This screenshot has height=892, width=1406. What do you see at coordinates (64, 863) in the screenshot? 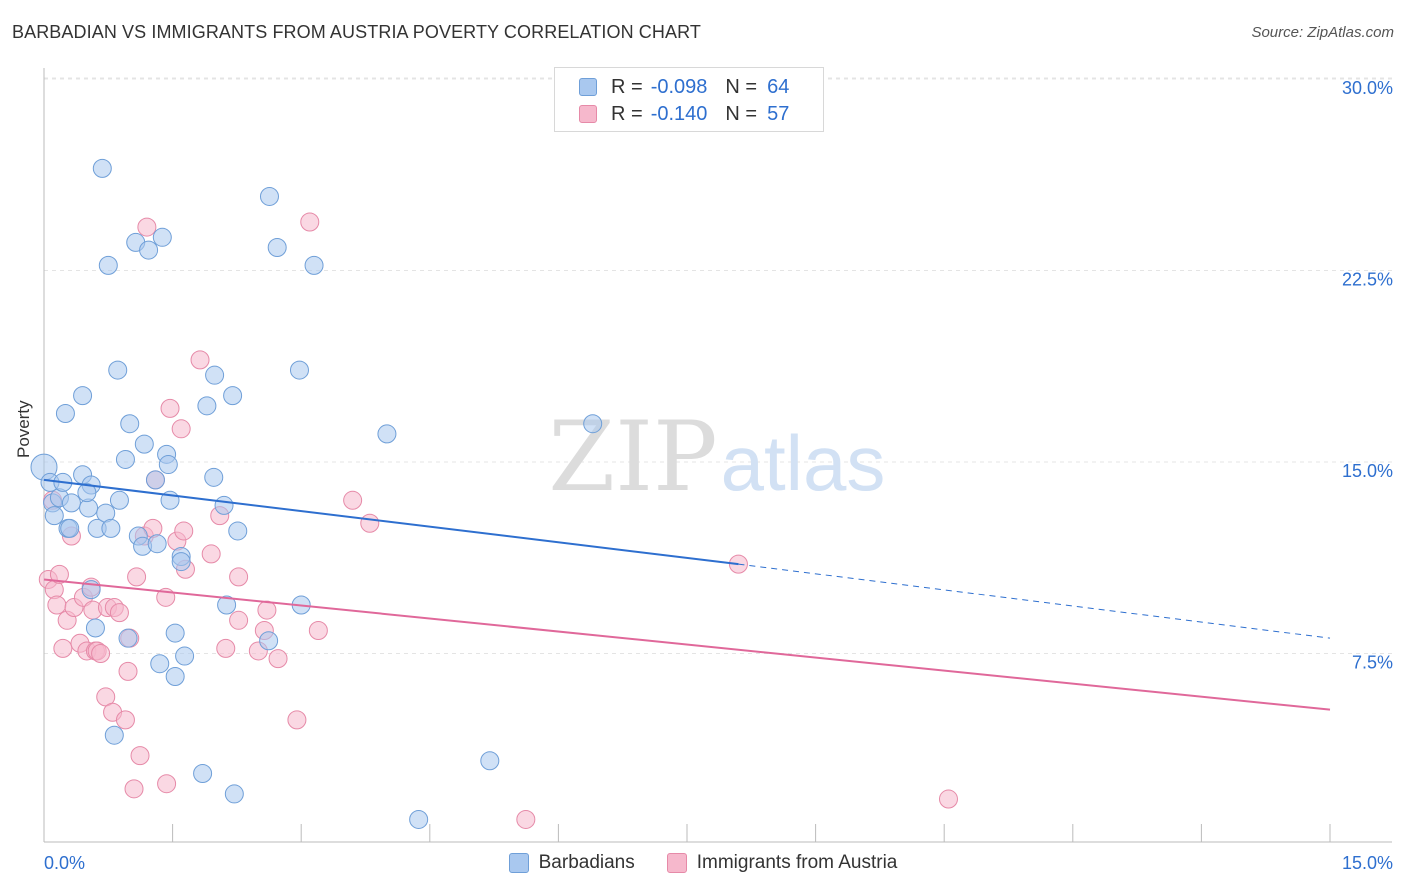
I see `x-tick-label: 0.0%` at bounding box center [64, 863].